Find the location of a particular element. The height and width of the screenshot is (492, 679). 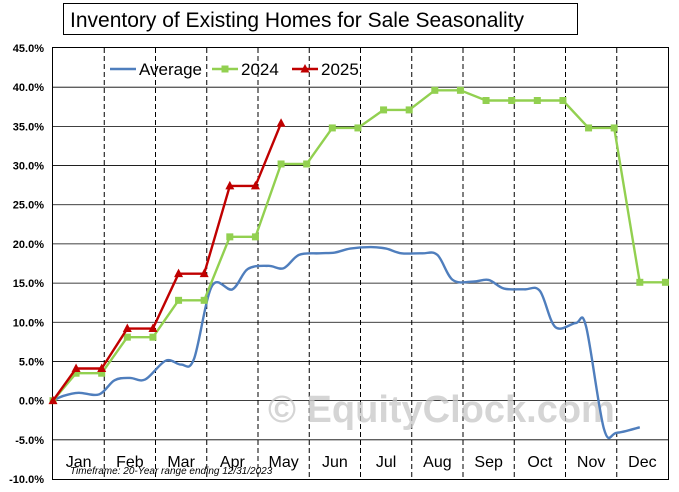

legend-label: Average is located at coordinates (170, 69).